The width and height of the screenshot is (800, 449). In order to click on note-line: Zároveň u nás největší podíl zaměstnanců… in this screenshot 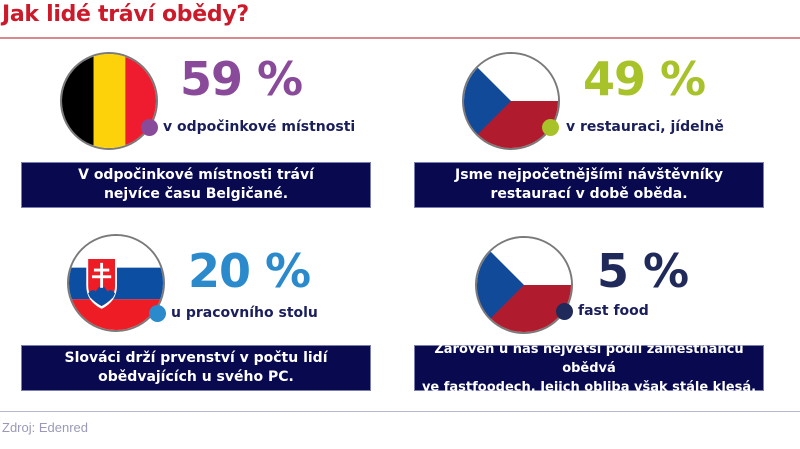, I will do `click(589, 358)`.